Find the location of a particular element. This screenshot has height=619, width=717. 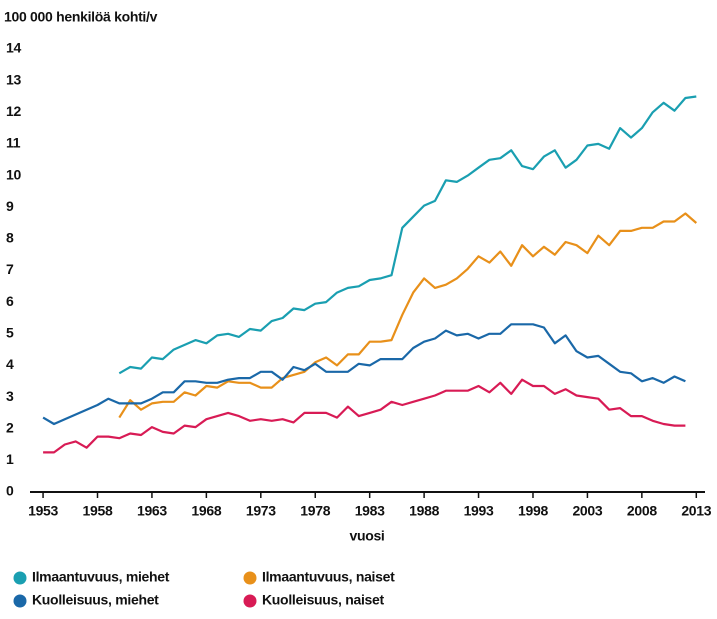

x-tick-label: 1983 is located at coordinates (370, 511).